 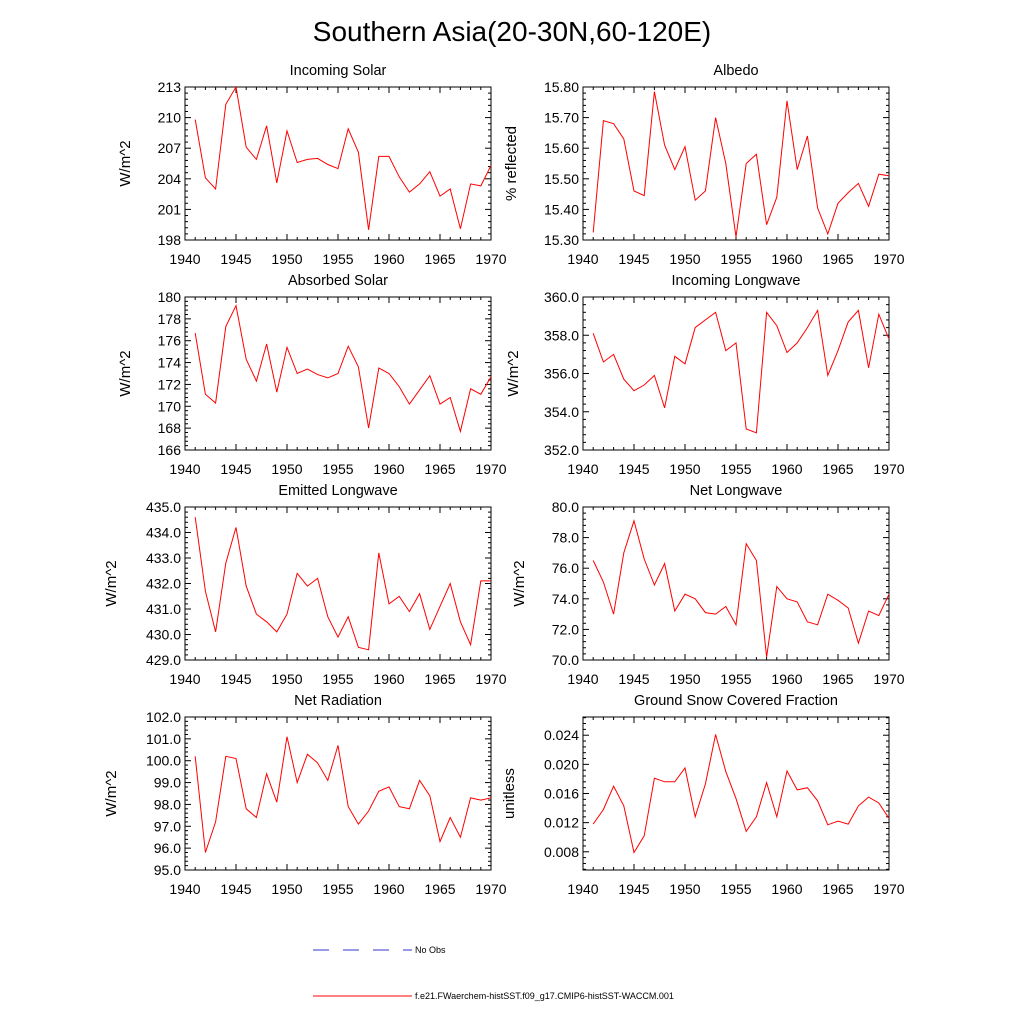 I want to click on y-tick-label: 174, so click(x=170, y=363).